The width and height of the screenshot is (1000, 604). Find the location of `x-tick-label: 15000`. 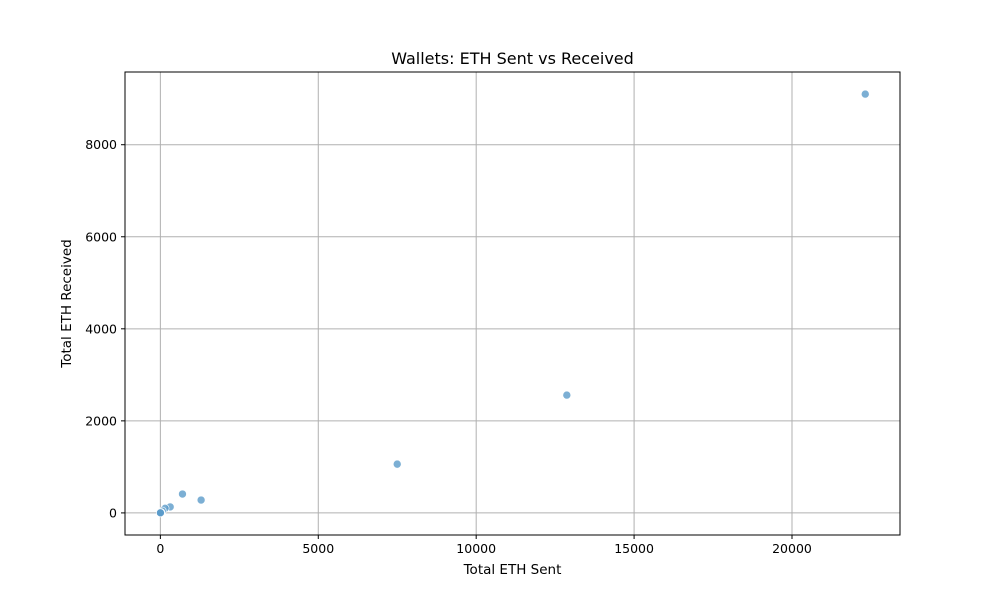

x-tick-label: 15000 is located at coordinates (634, 548).